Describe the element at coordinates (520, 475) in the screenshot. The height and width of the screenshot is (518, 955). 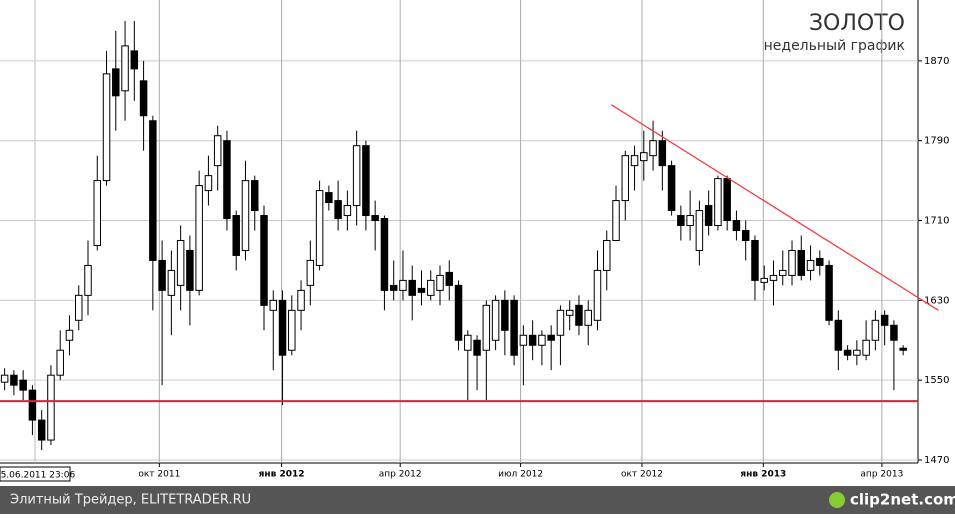
I see `x-tick-label: июл 2012` at that location.